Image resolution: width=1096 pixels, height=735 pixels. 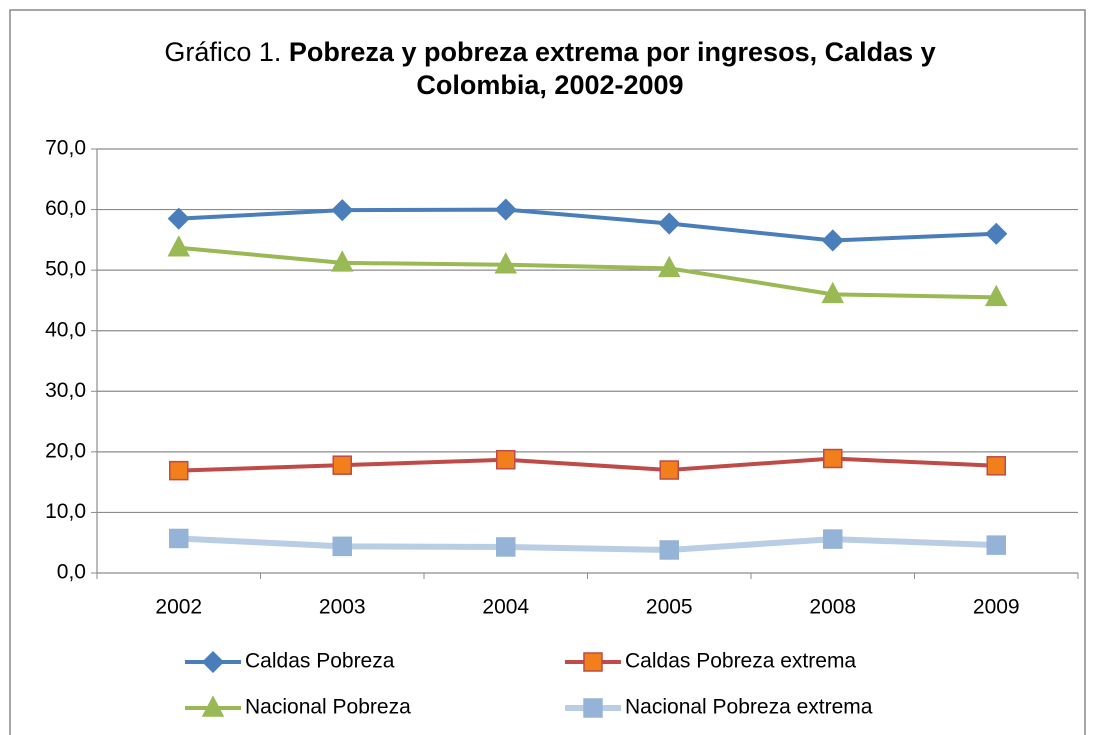 What do you see at coordinates (669, 607) in the screenshot?
I see `x-tick-label: 2005` at bounding box center [669, 607].